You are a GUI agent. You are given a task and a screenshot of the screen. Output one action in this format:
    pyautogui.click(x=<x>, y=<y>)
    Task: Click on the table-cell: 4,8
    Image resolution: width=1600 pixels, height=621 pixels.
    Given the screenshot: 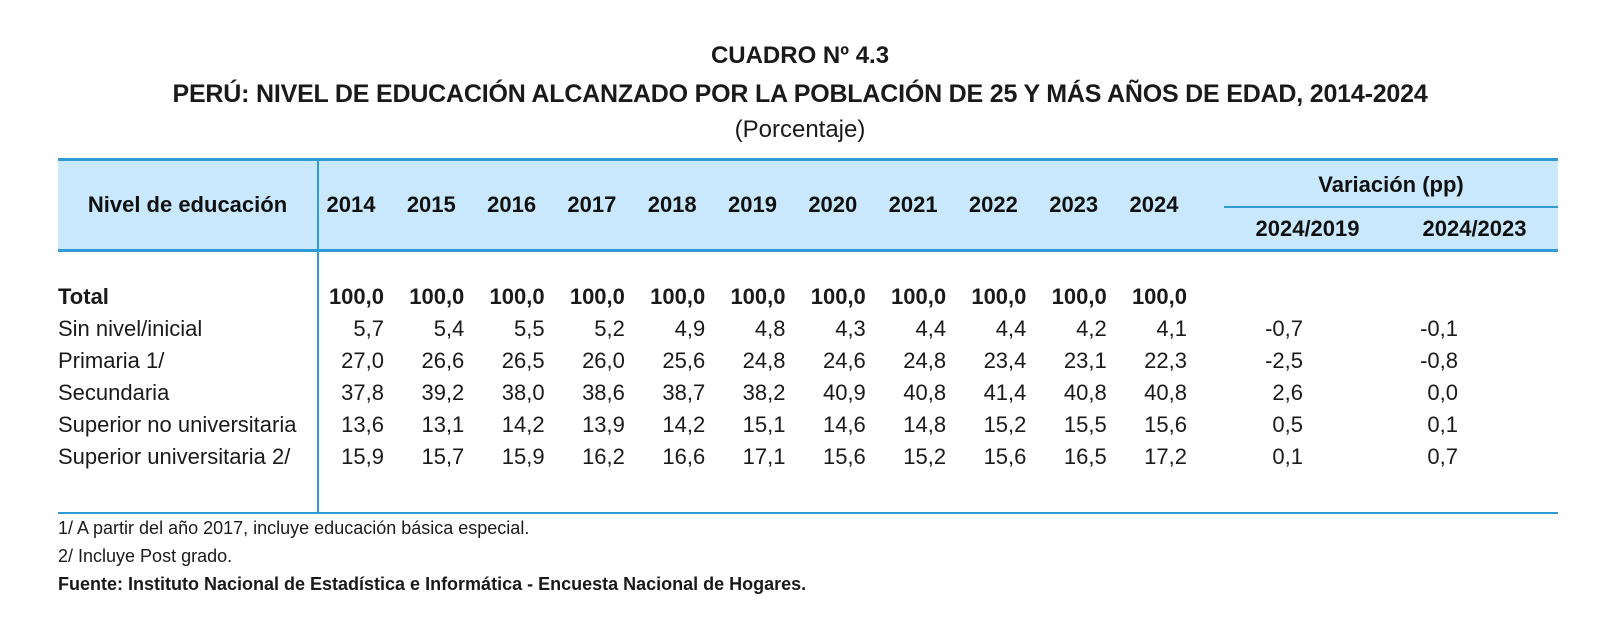 What is the action you would take?
    pyautogui.click(x=770, y=328)
    